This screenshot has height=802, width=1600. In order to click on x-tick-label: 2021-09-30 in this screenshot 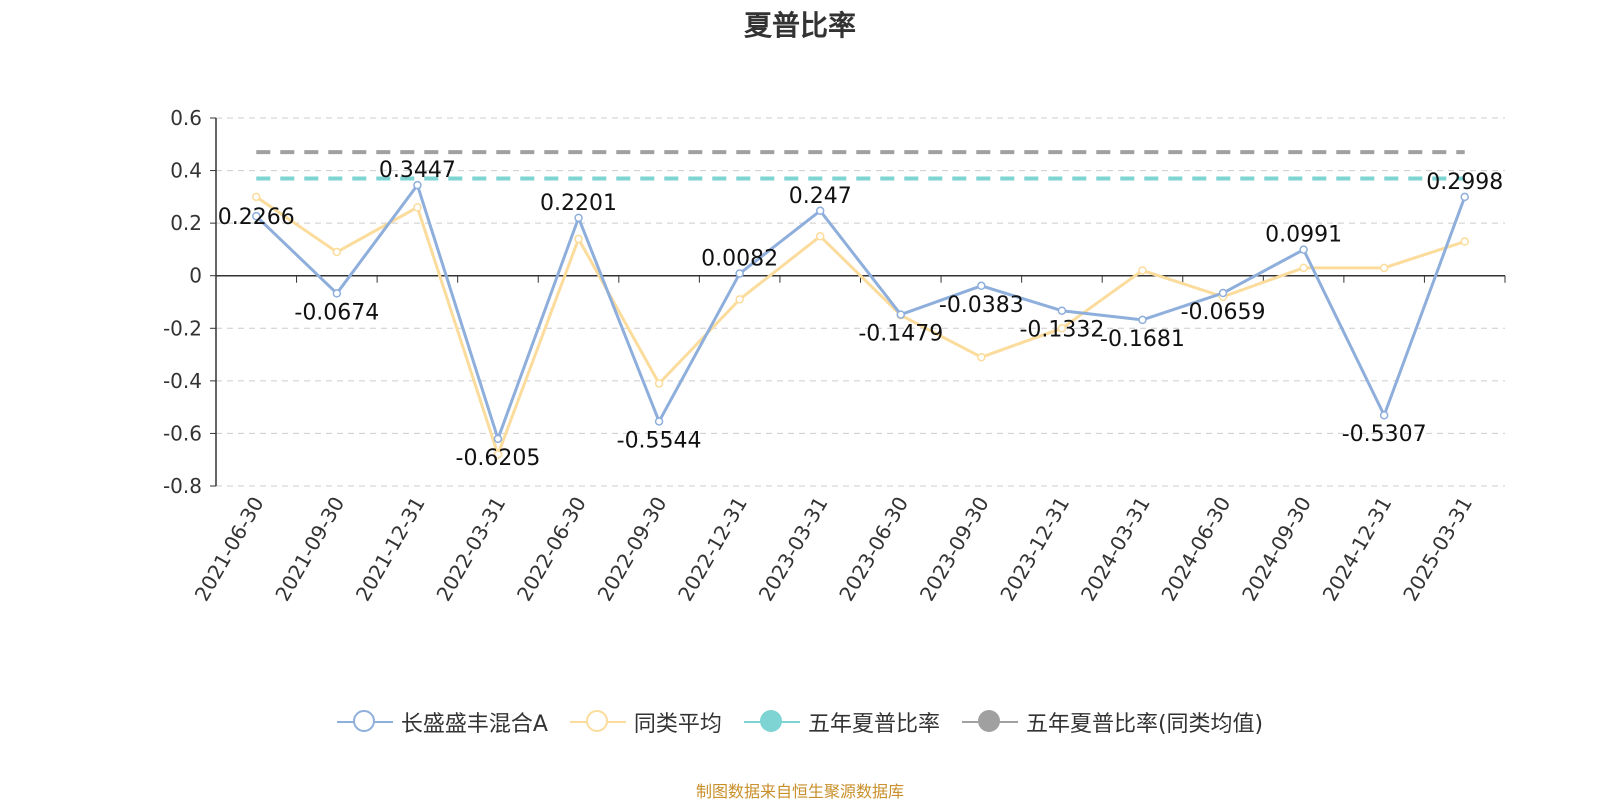, I will do `click(309, 549)`.